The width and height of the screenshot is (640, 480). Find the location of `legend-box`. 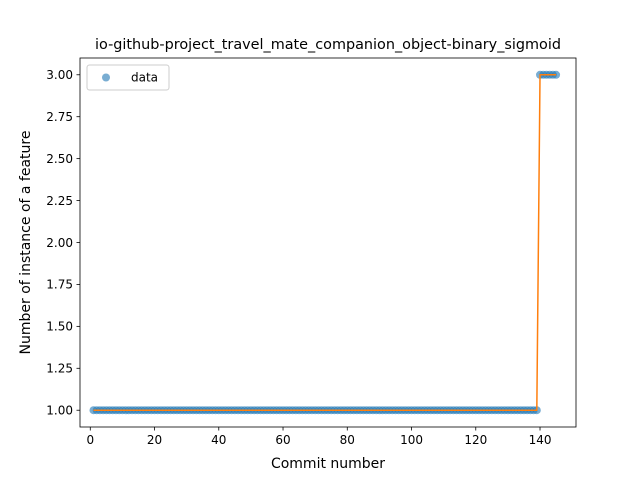

legend-box is located at coordinates (128, 77).